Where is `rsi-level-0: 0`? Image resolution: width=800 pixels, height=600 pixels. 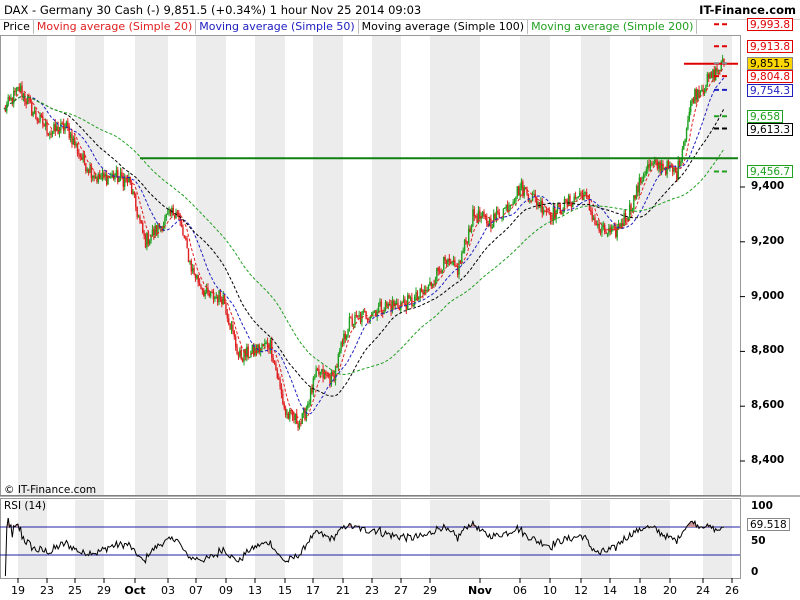
rsi-level-0: 0 is located at coordinates (755, 572).